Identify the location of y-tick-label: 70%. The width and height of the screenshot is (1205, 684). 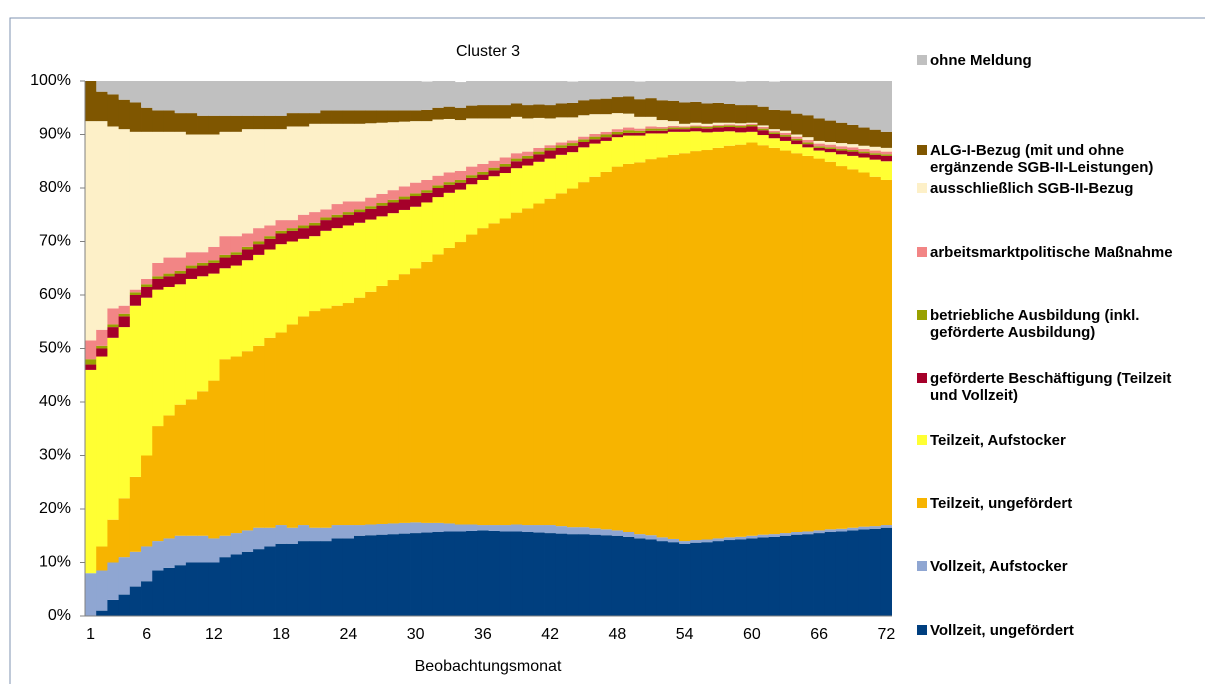
(55, 241).